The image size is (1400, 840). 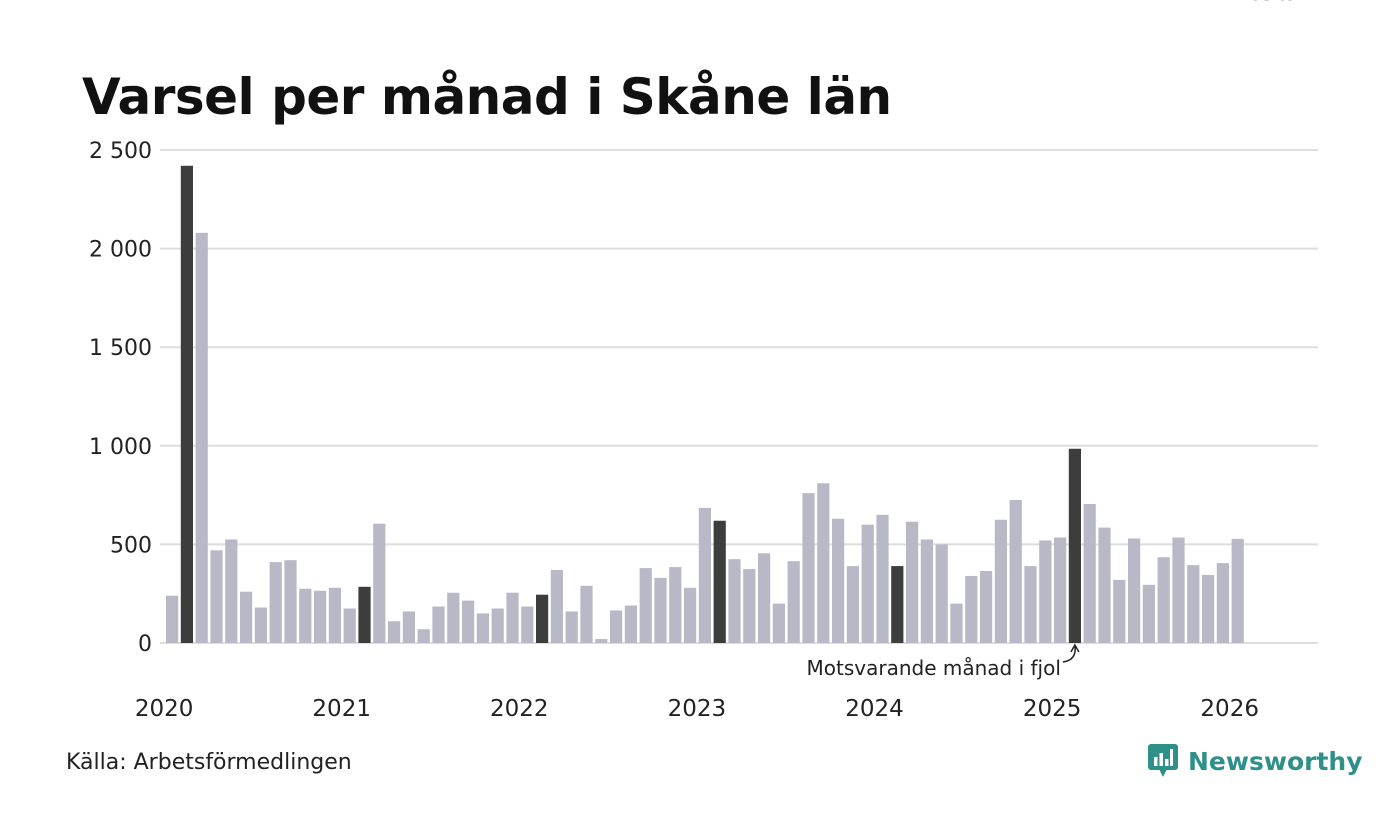 What do you see at coordinates (1069, 654) in the screenshot?
I see `annotation-arrow-line` at bounding box center [1069, 654].